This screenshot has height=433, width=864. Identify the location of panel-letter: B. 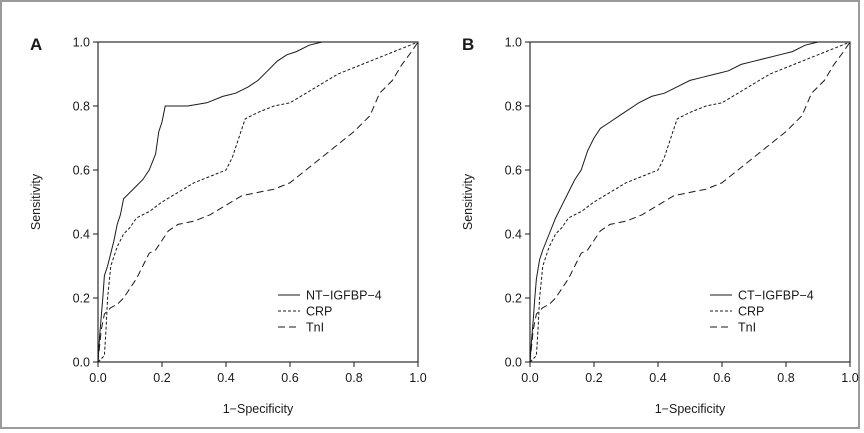
(468, 44).